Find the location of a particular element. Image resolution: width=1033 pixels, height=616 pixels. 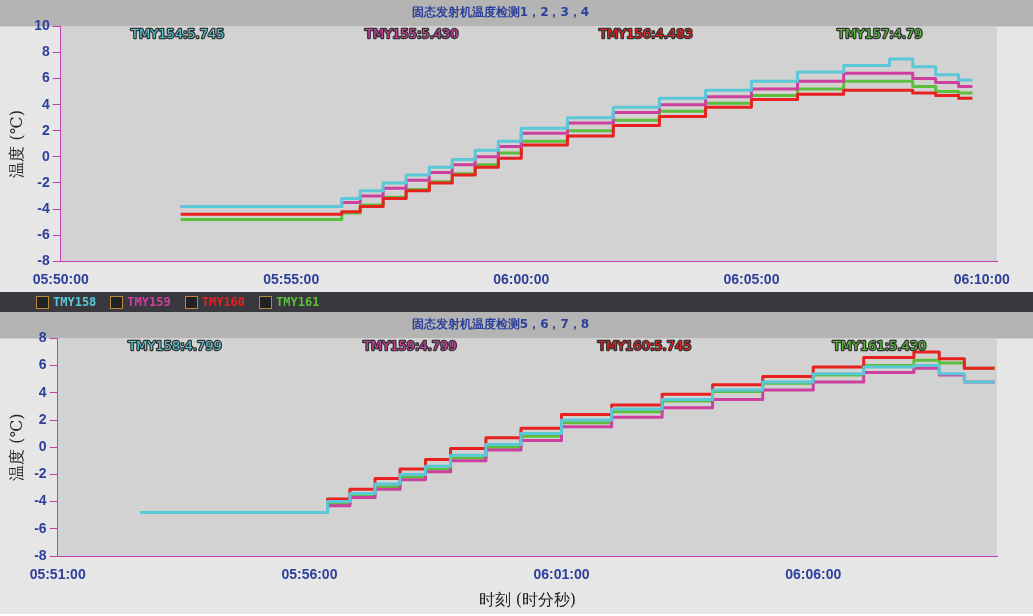

text: TMY158:4.799 is located at coordinates (174, 346).